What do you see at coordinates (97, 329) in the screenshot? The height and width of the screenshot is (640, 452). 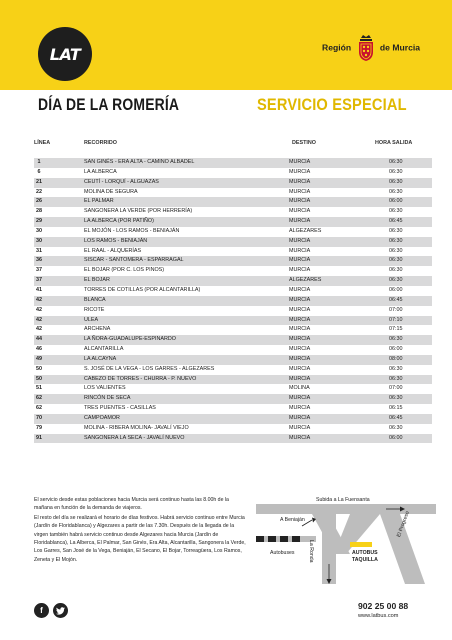 I see `row-recorrido: ARCHENA` at bounding box center [97, 329].